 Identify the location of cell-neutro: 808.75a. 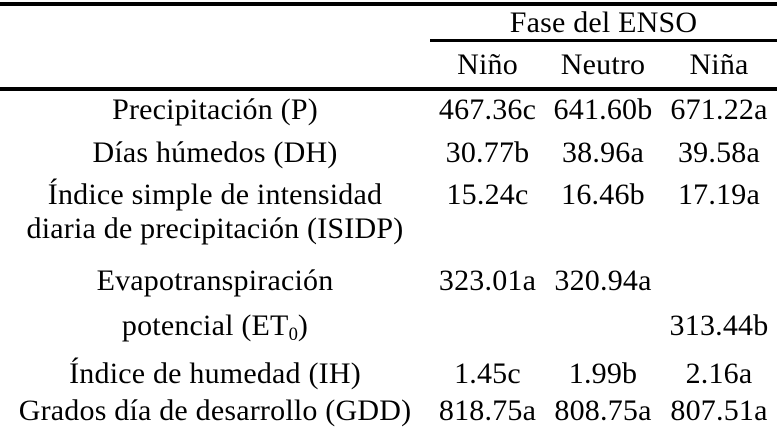
(603, 411).